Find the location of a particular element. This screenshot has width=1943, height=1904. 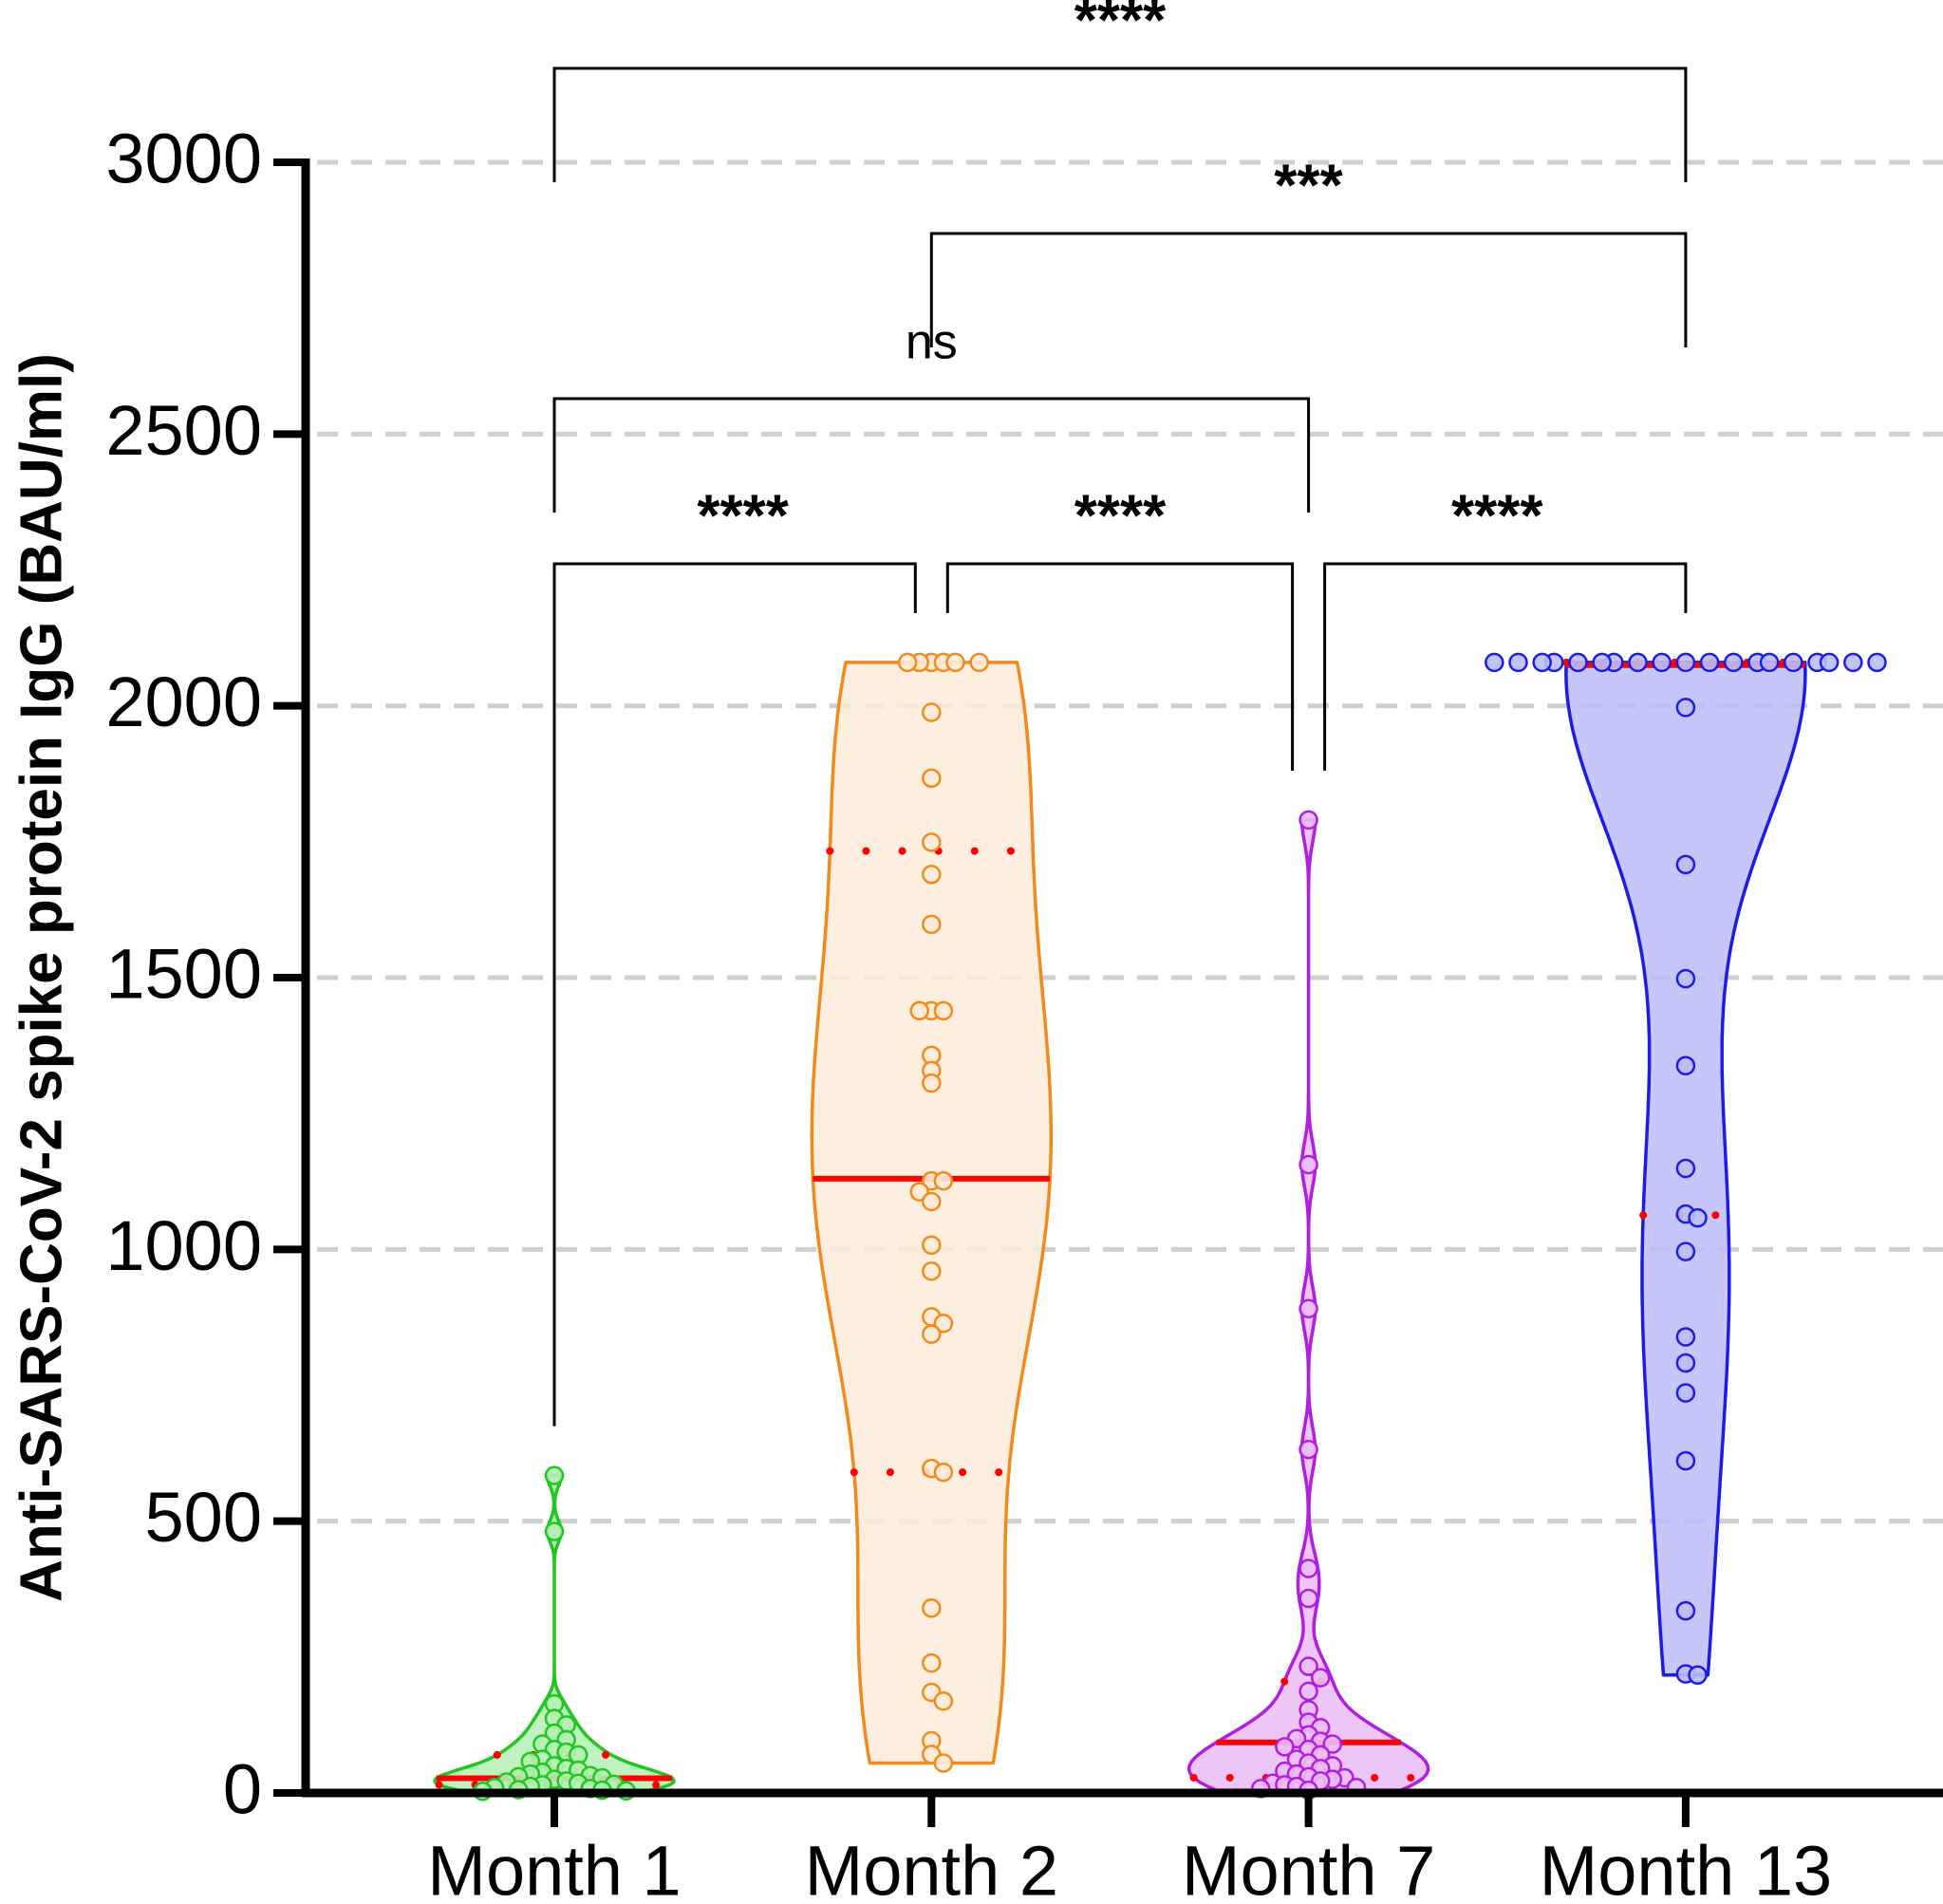

x-tick-label: Month 1 is located at coordinates (554, 1868).